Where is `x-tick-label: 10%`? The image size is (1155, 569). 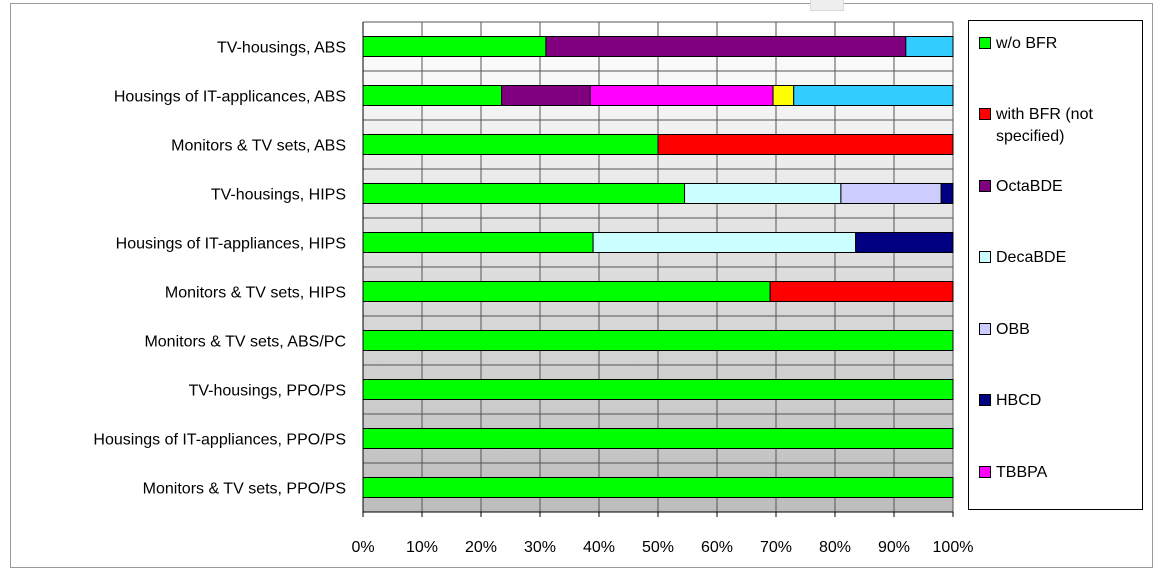
x-tick-label: 10% is located at coordinates (422, 547).